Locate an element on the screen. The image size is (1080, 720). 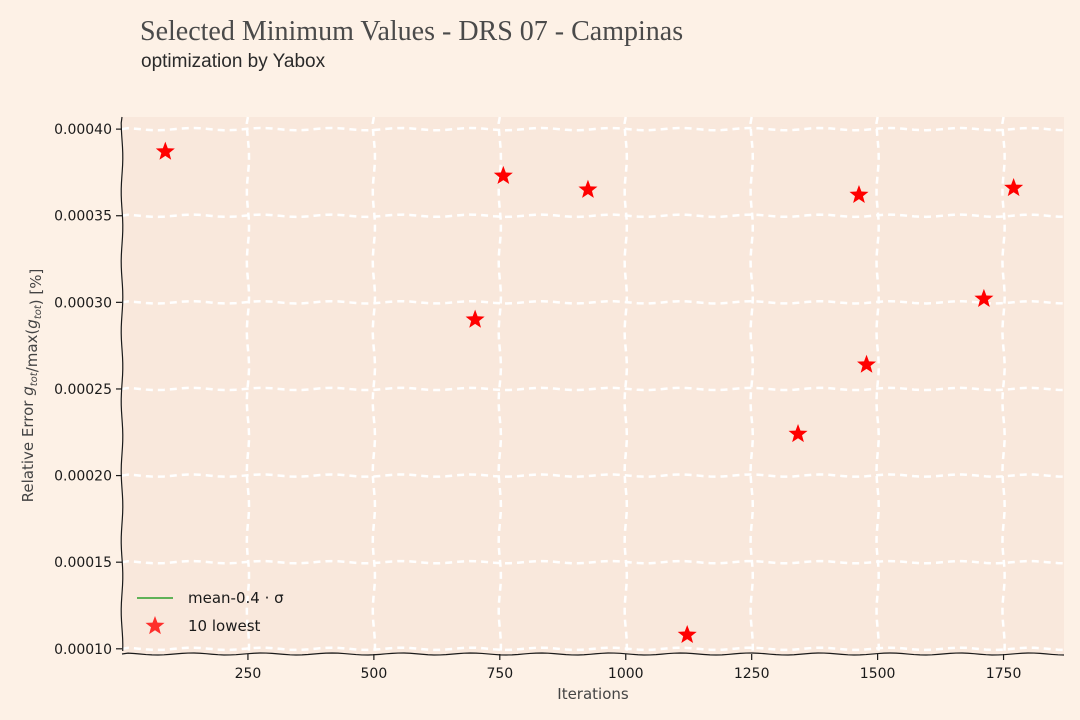
y-tick-label: 0.00030 is located at coordinates (83, 303).